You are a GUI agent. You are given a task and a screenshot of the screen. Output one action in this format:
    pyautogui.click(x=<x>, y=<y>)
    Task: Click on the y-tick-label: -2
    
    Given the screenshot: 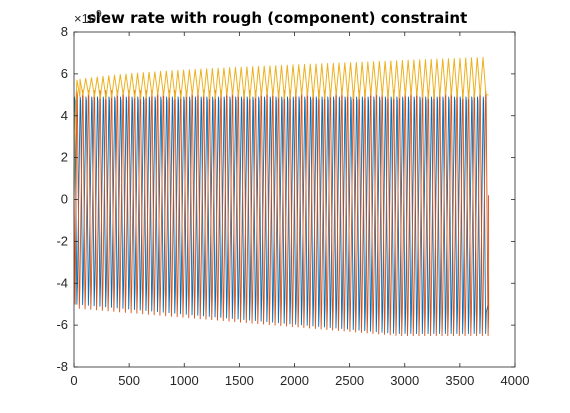 What is the action you would take?
    pyautogui.click(x=62, y=240)
    